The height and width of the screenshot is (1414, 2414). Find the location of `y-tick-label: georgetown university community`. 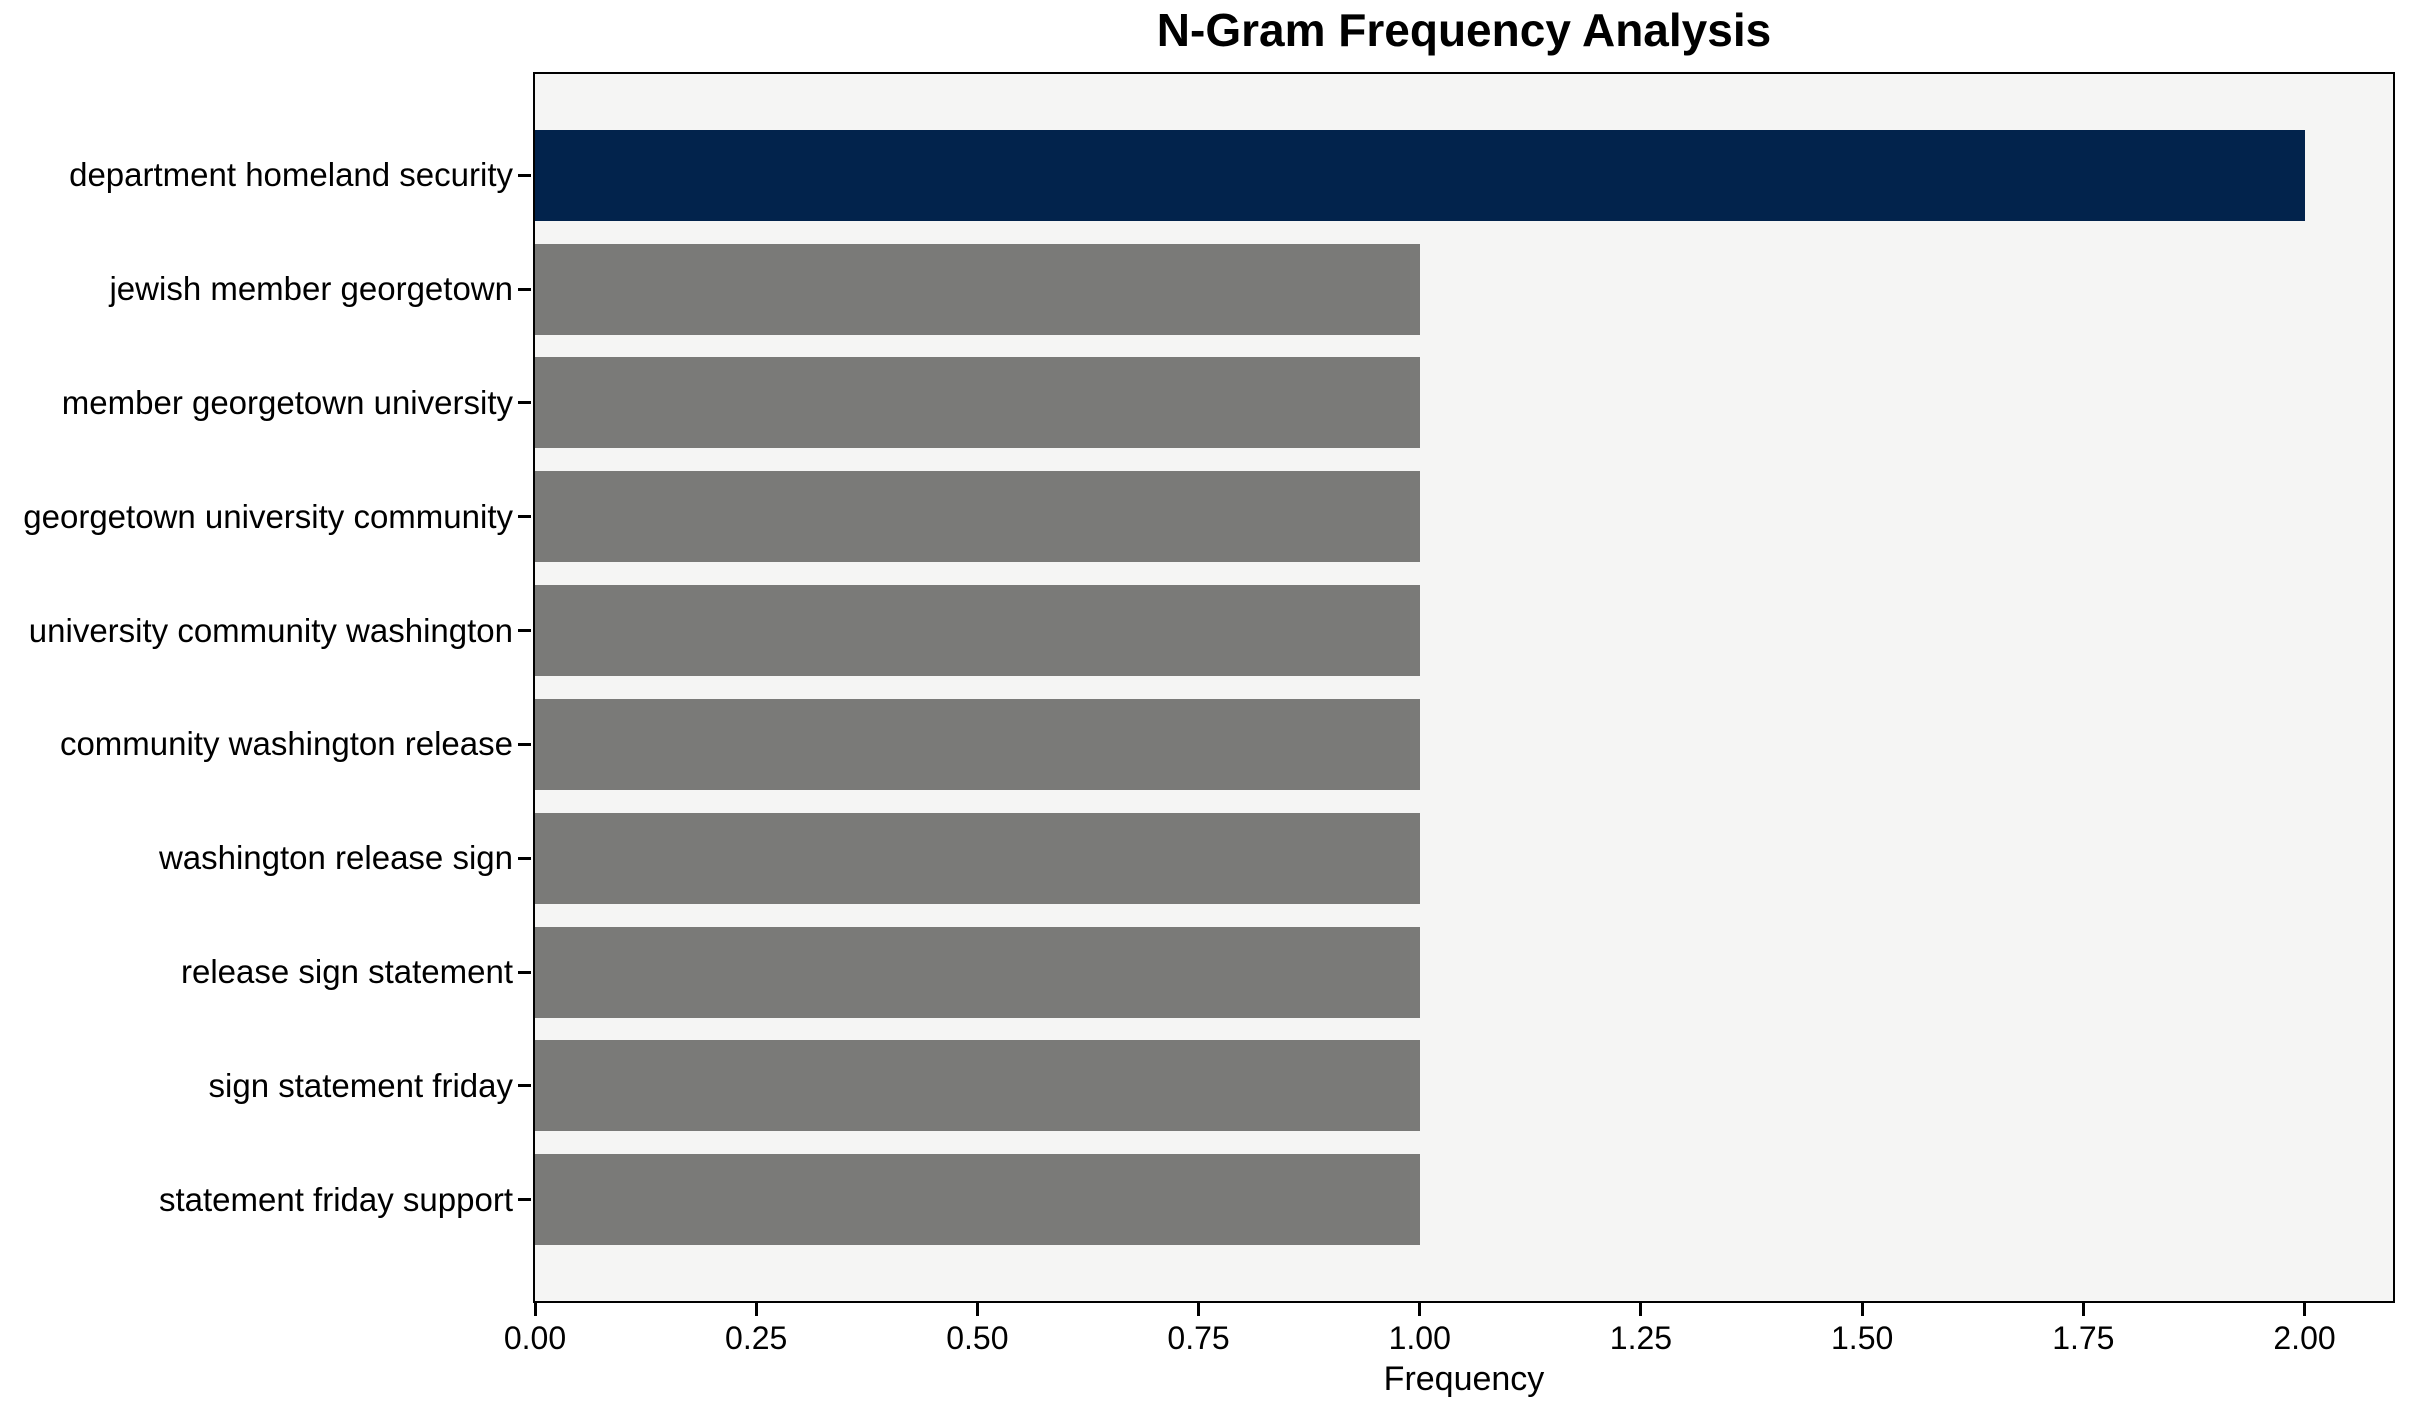

y-tick-label: georgetown university community is located at coordinates (268, 516).